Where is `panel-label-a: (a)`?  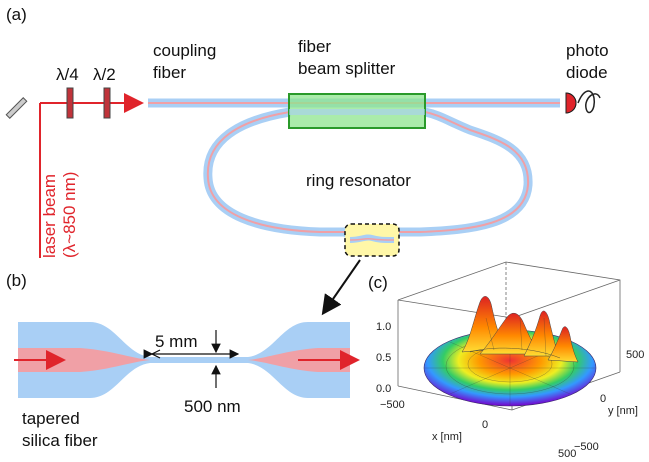 panel-label-a: (a) is located at coordinates (16, 14).